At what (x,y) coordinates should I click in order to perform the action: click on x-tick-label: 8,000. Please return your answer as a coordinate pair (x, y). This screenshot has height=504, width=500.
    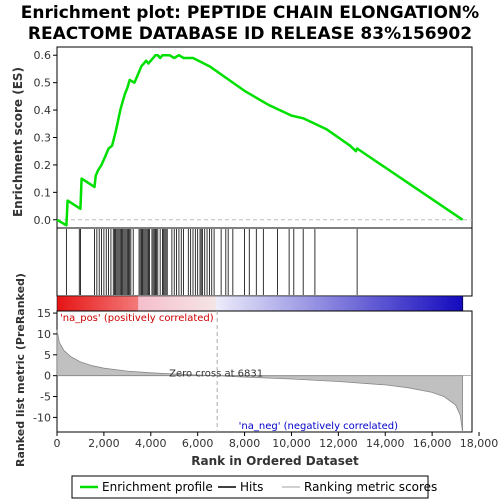
    Looking at the image, I should click on (245, 443).